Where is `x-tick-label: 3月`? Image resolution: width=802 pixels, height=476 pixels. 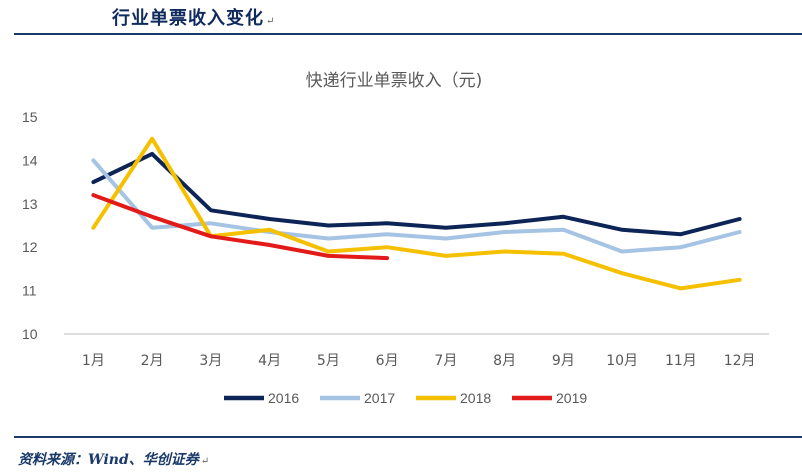 x-tick-label: 3月 is located at coordinates (210, 361).